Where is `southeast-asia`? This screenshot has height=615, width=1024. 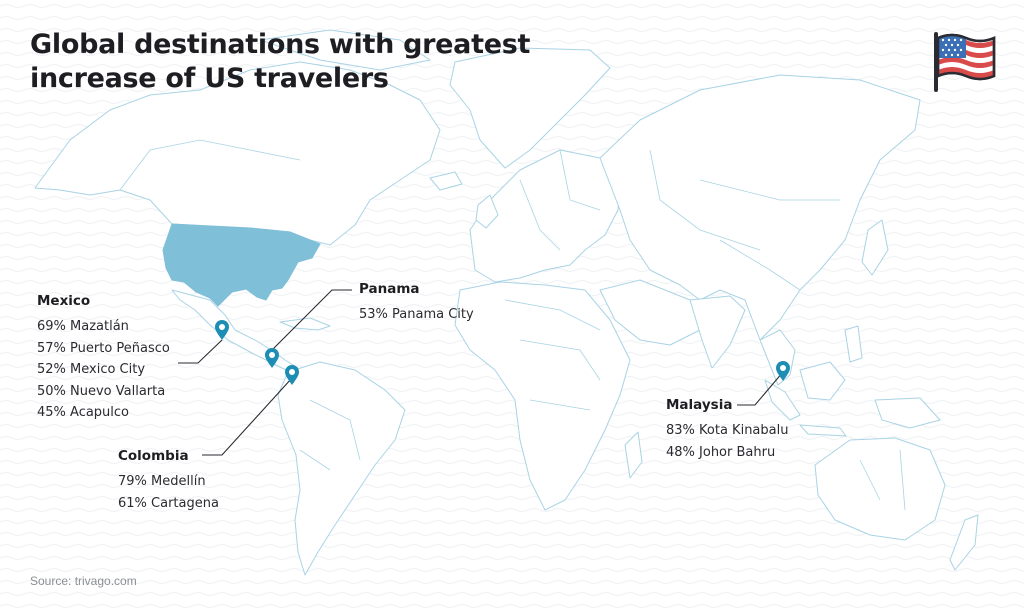
southeast-asia is located at coordinates (777, 357).